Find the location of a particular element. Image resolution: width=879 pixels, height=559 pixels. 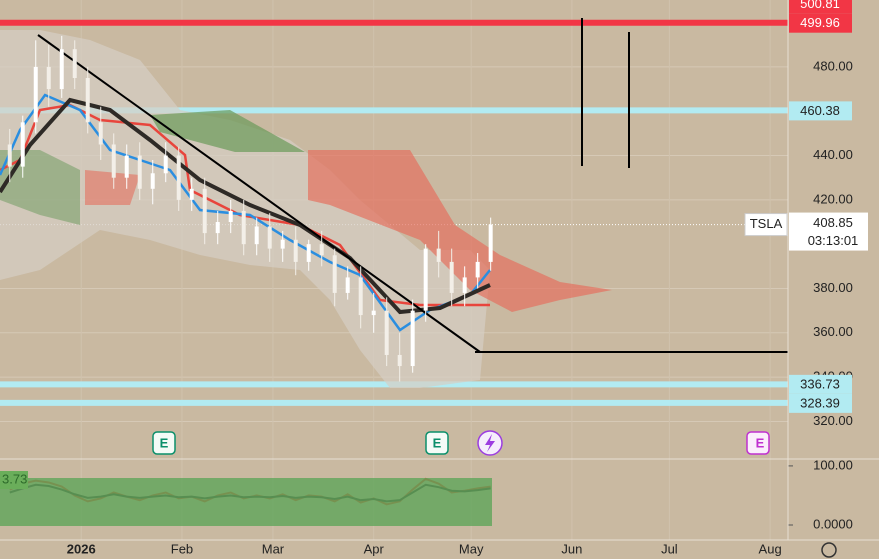

indicator-zone is located at coordinates (246, 502).